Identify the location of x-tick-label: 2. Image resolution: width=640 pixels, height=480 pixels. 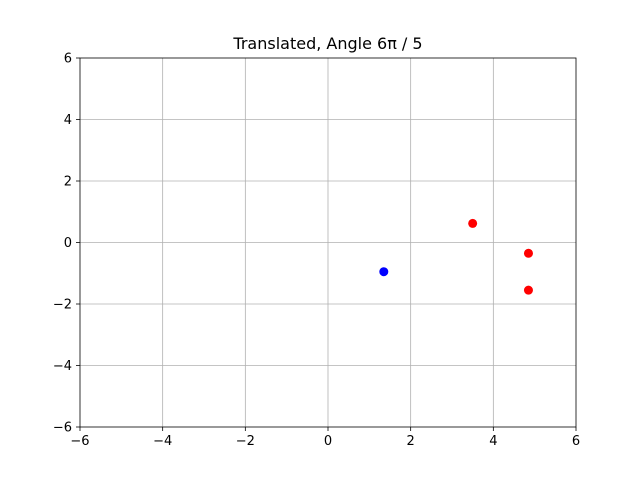
(411, 441).